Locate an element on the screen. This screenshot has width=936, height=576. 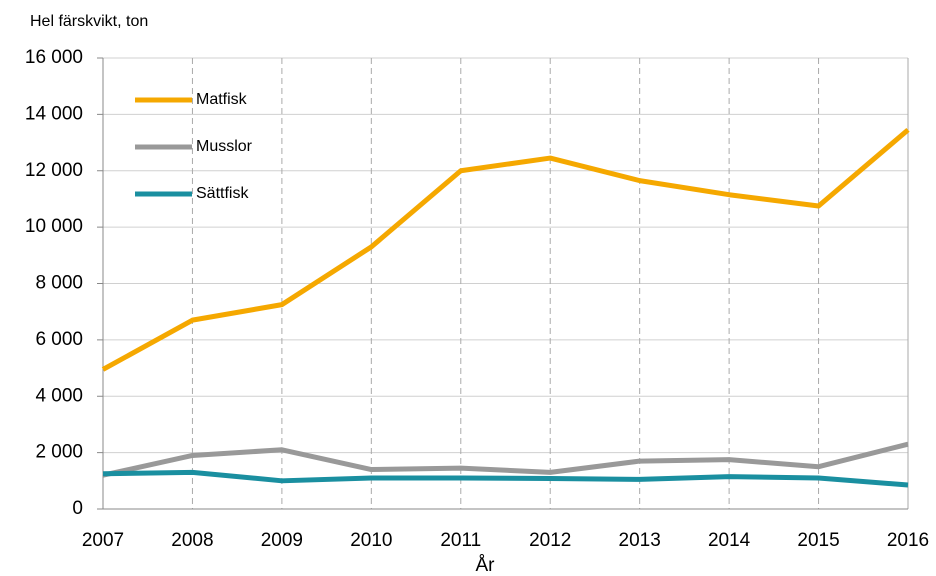
y-tick-label: 0 is located at coordinates (77, 508).